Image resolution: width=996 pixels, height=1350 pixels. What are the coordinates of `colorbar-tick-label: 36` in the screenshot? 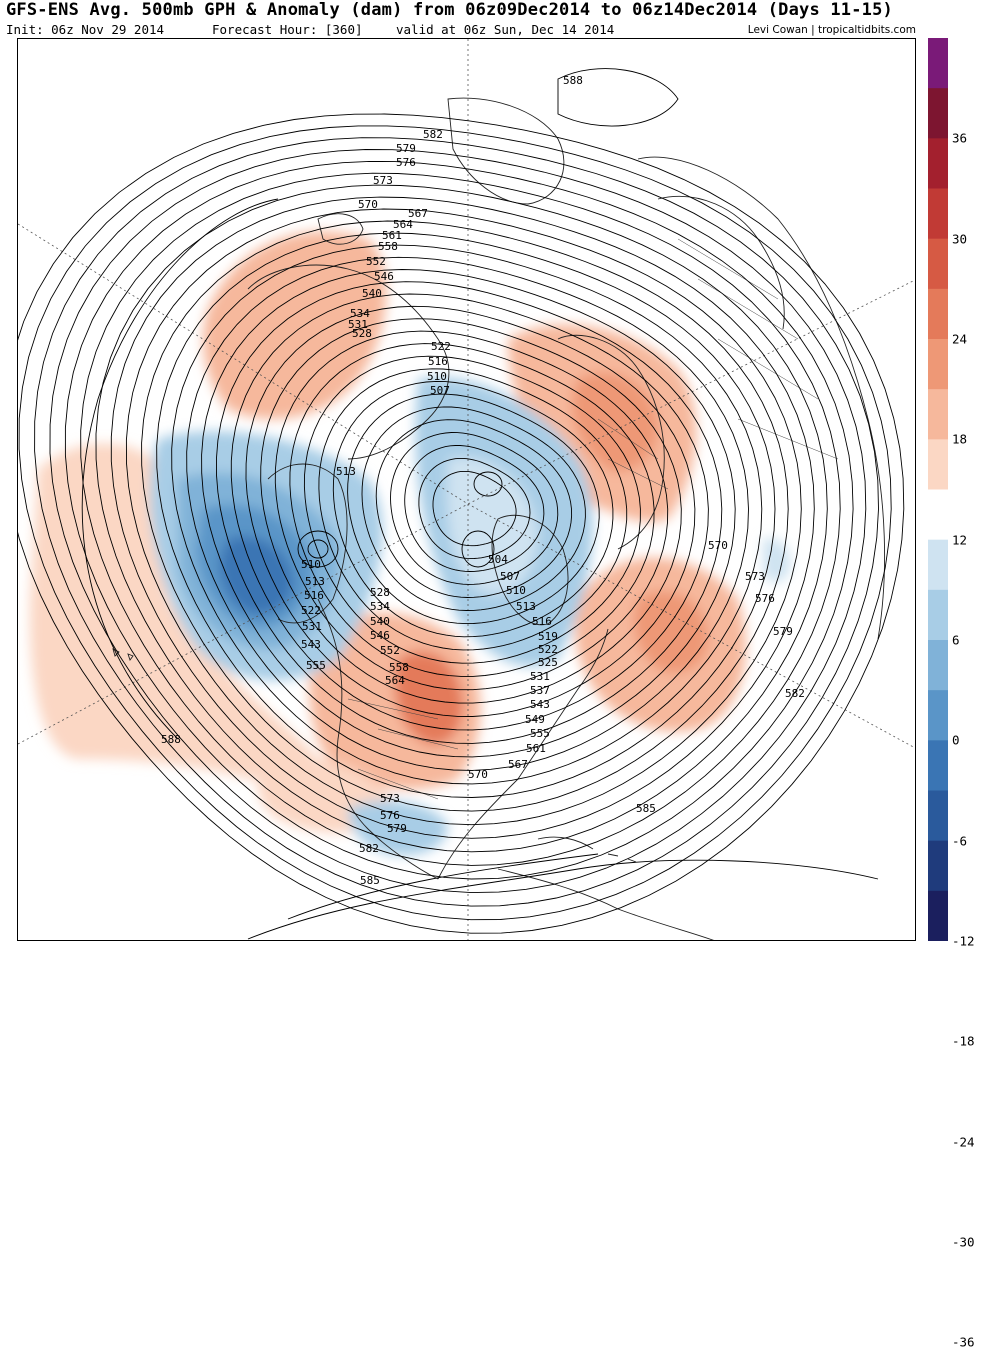 It's located at (960, 138).